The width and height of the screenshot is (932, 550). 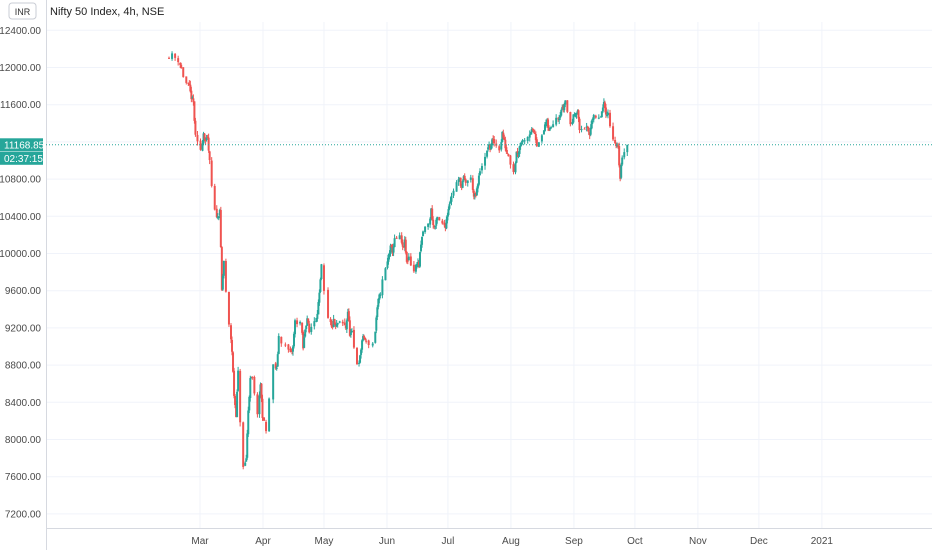 I want to click on time-axis: Mar Apr May Jun Jul Aug Sep Oct Nov Dec 2021, so click(x=489, y=538).